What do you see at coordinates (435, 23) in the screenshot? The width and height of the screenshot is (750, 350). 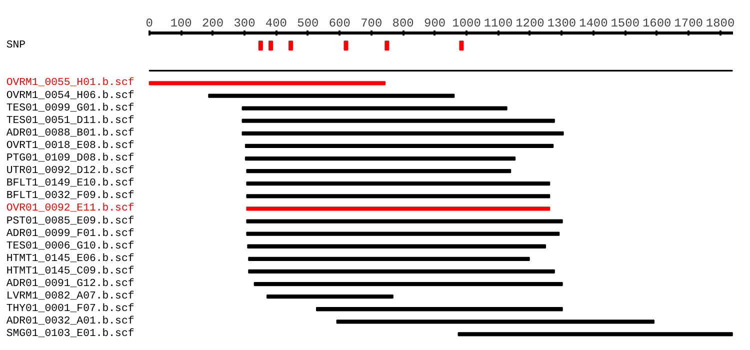 I see `x-tick-label: 900` at bounding box center [435, 23].